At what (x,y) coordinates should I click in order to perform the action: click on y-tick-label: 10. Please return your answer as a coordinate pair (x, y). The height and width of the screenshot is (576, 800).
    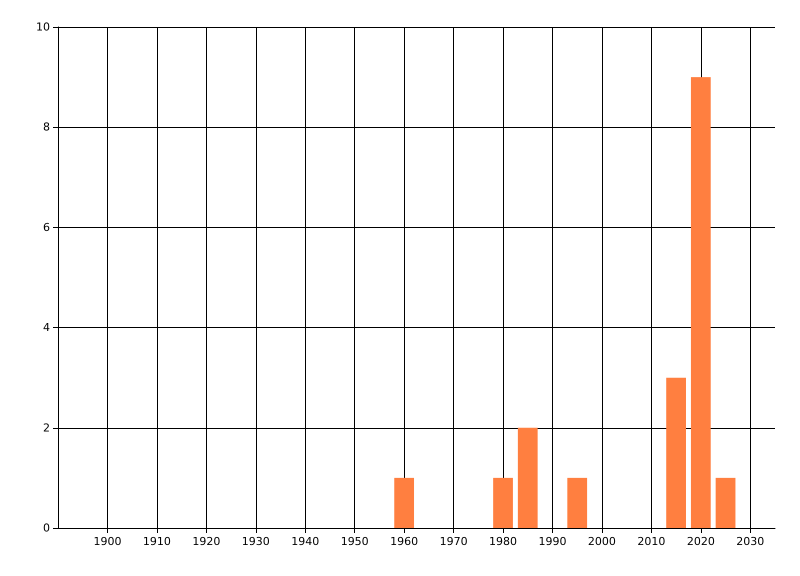
    Looking at the image, I should click on (43, 27).